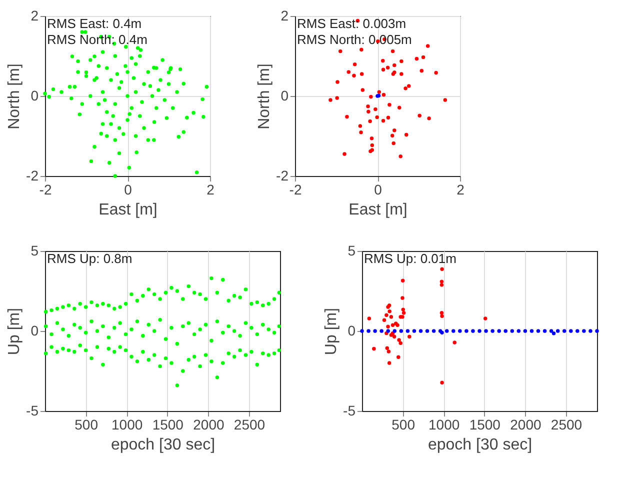 The width and height of the screenshot is (624, 501). What do you see at coordinates (89, 258) in the screenshot?
I see `annotation: RMS Up: 0.8m` at bounding box center [89, 258].